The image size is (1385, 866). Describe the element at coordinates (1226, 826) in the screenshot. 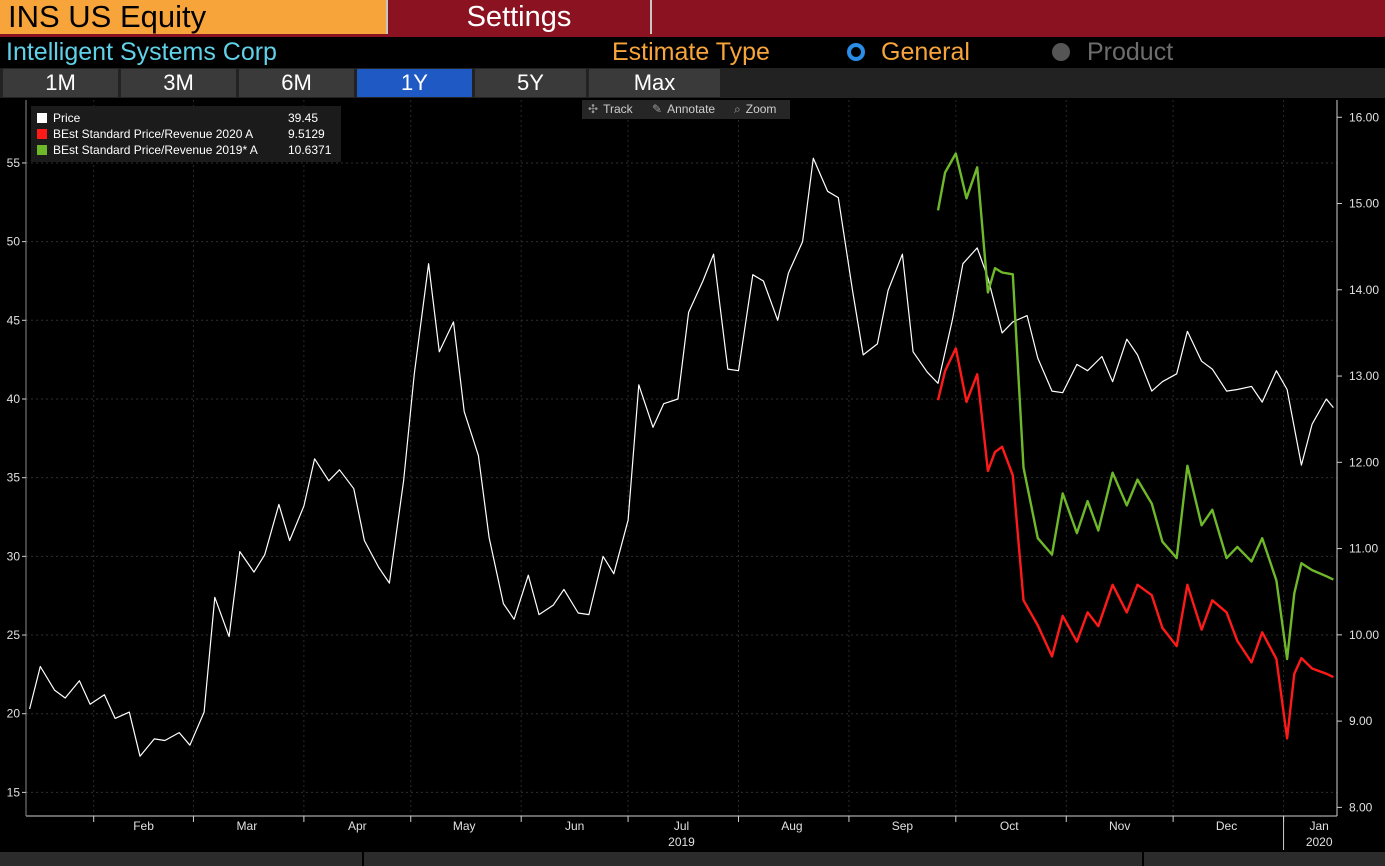

I see `x-axis-tick-label: Dec` at that location.